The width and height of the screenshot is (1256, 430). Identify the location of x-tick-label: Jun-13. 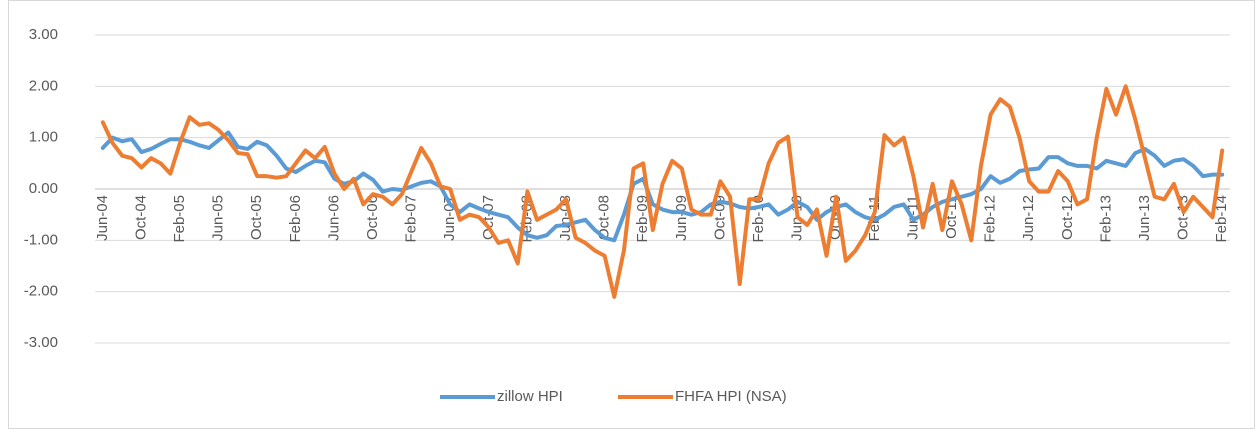
(1144, 218).